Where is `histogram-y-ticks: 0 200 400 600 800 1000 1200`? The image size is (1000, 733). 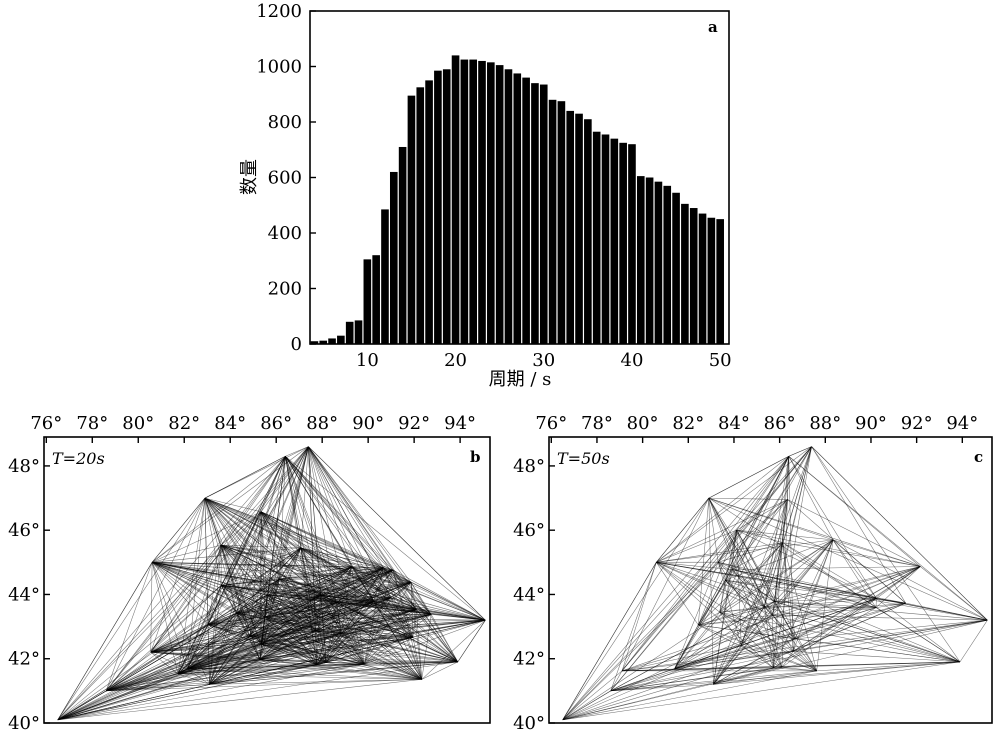
histogram-y-ticks: 0 200 400 600 800 1000 1200 is located at coordinates (286, 178).